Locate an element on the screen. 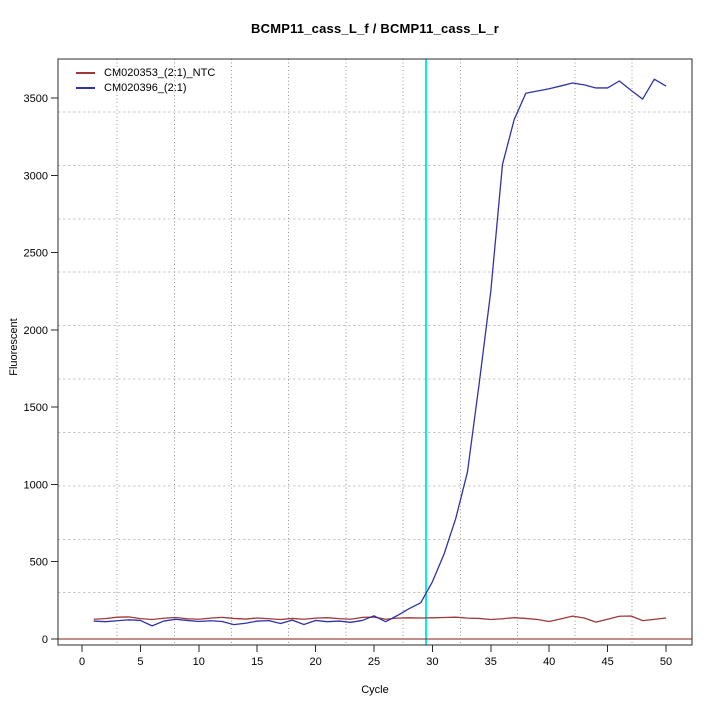 This screenshot has width=720, height=720. svg-text: 1500 is located at coordinates (36, 408).